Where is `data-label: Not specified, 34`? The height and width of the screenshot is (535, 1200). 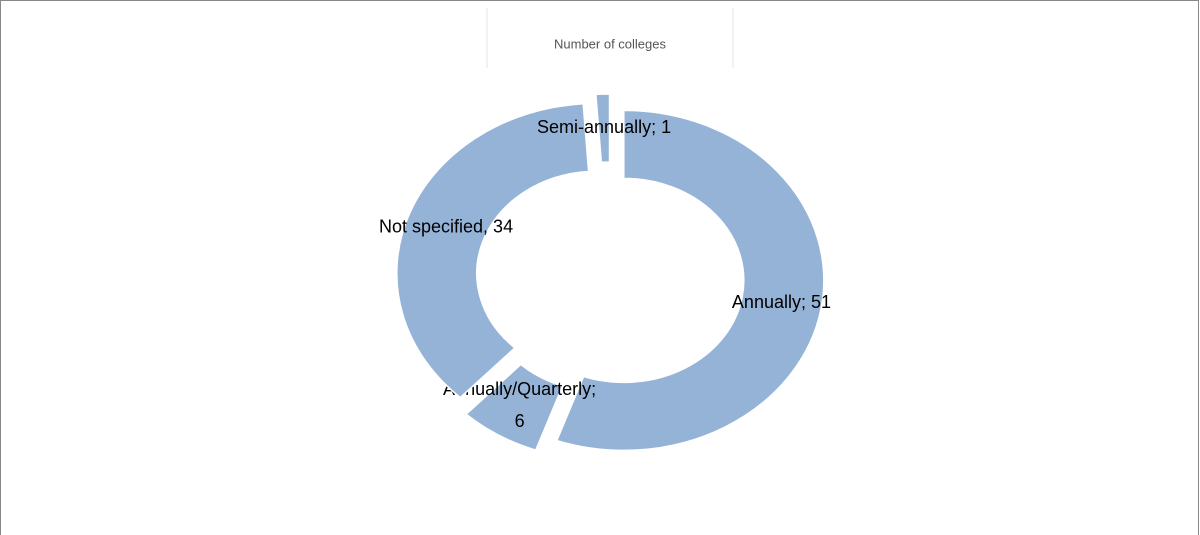
data-label: Not specified, 34 is located at coordinates (446, 227).